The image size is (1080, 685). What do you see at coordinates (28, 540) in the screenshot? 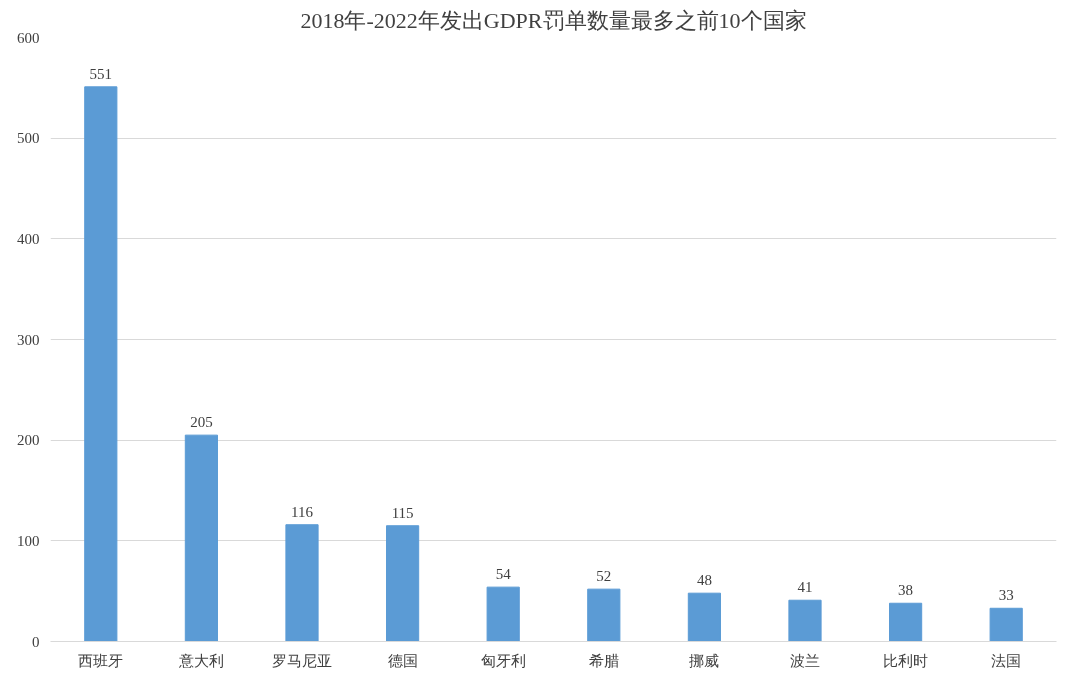
I see `y-tick-label: 100` at bounding box center [28, 540].